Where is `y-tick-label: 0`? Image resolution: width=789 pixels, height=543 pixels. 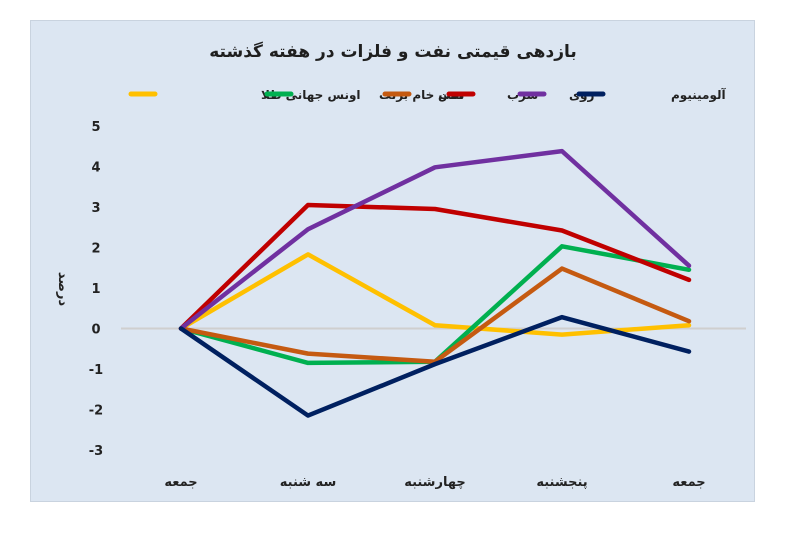
y-tick-label: 0 is located at coordinates (95, 330).